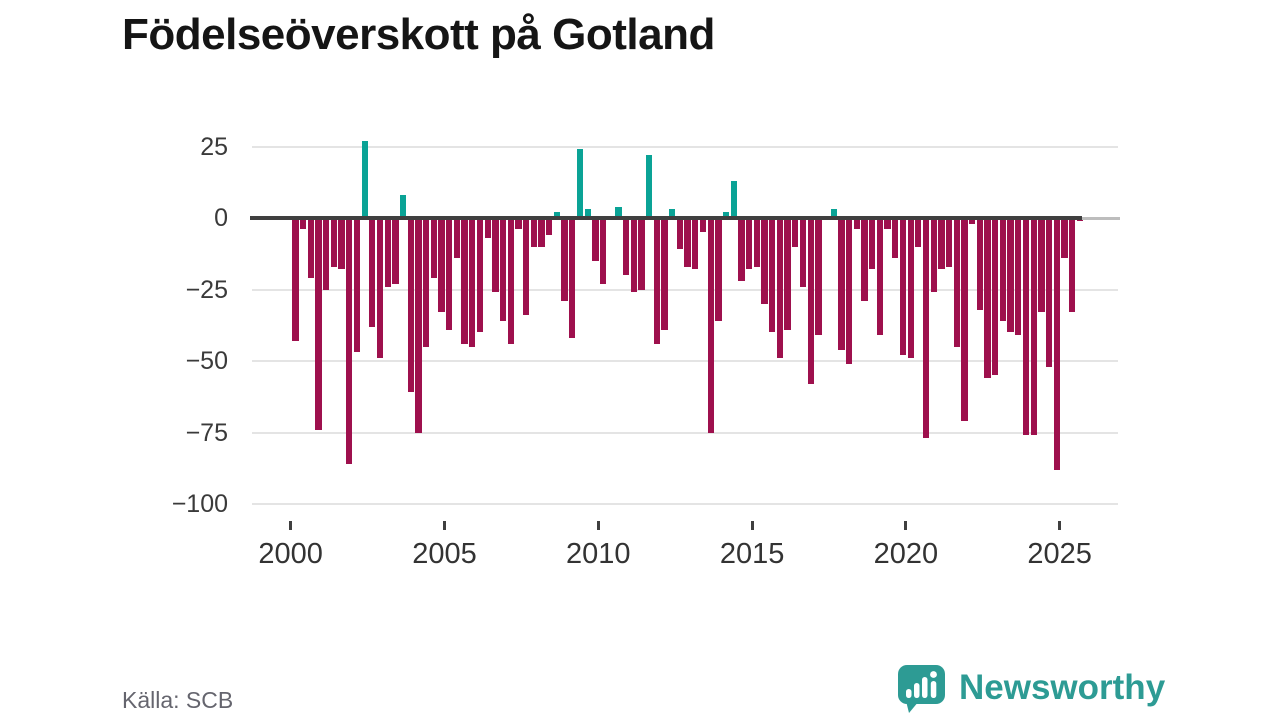 Image resolution: width=1280 pixels, height=720 pixels. Describe the element at coordinates (803, 252) in the screenshot. I see `bar-2016Q3` at that location.